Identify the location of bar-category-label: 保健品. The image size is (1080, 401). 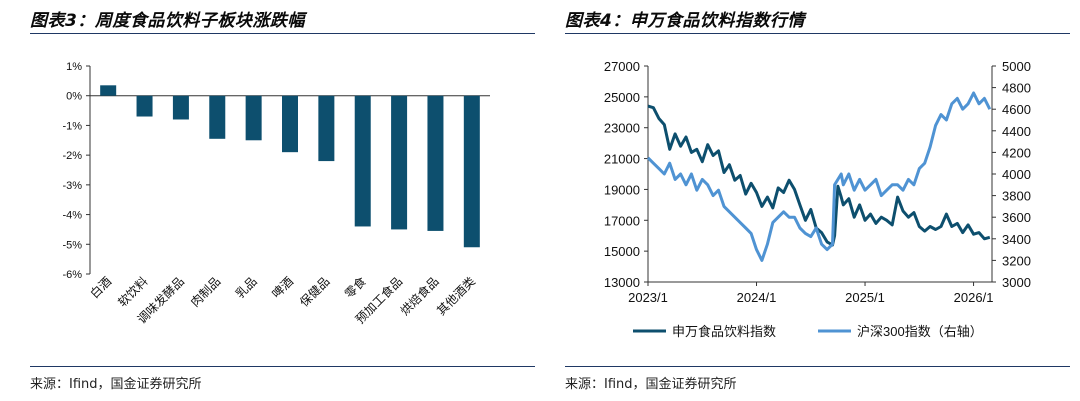
(314, 291).